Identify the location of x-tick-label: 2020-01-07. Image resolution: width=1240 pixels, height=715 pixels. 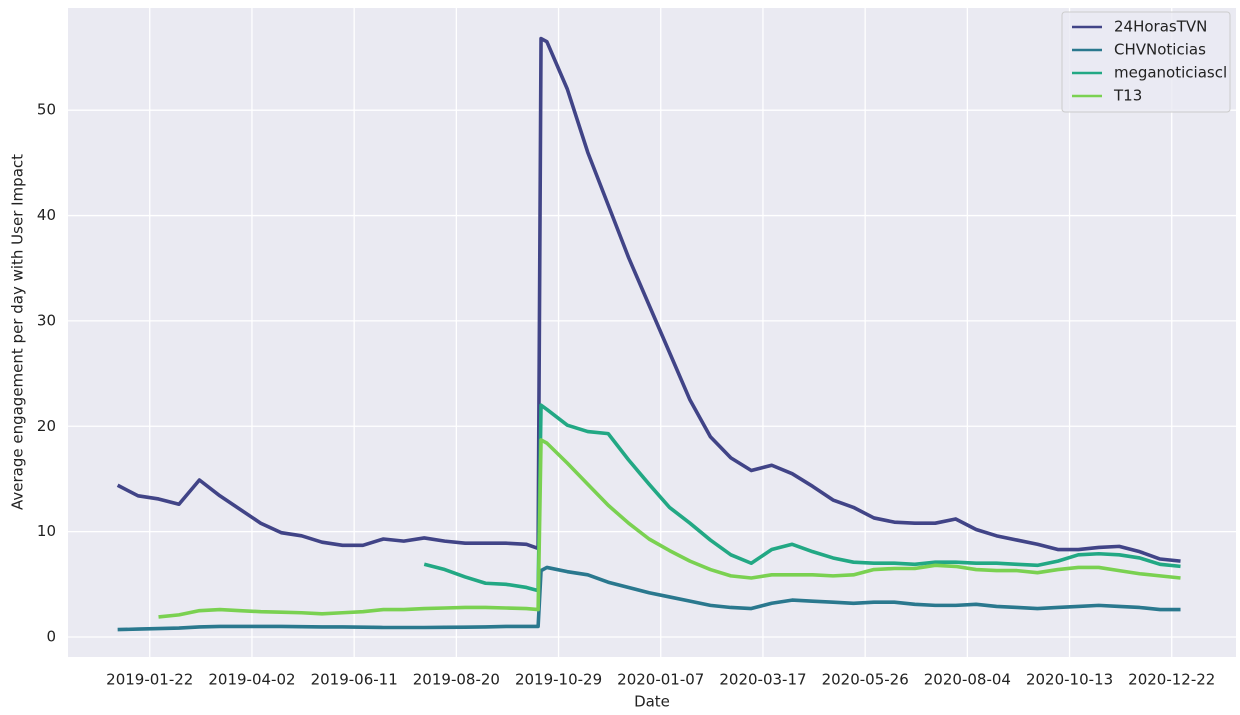
(660, 680).